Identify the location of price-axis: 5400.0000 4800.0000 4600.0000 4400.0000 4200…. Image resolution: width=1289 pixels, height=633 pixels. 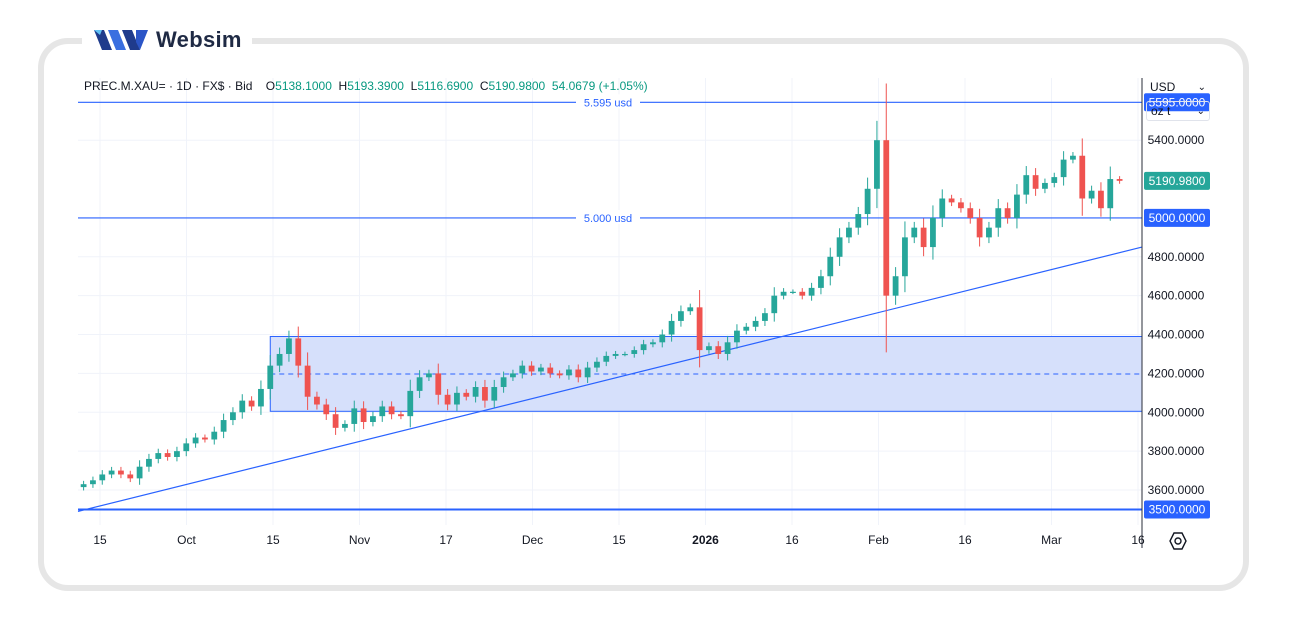
(1176, 315).